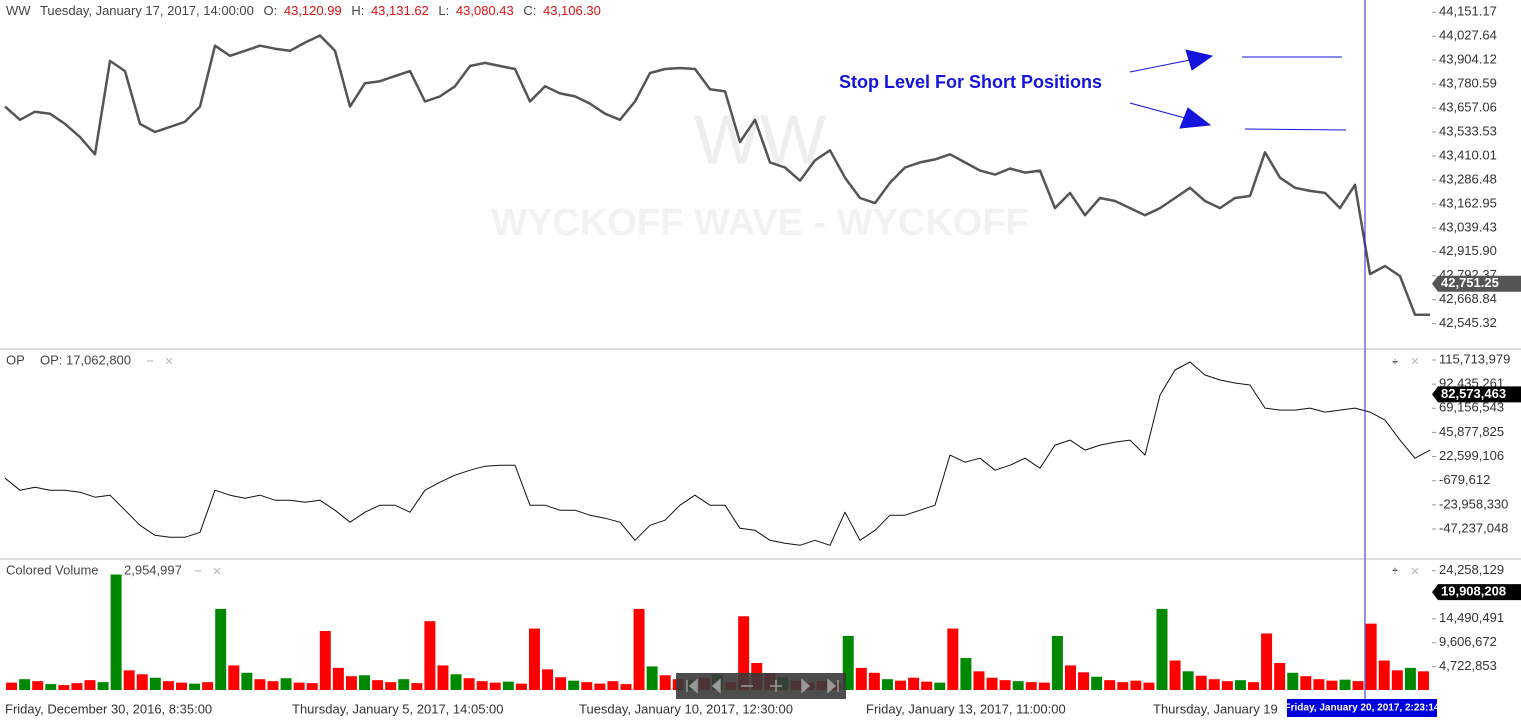  I want to click on y-tick-label: -47,237,048, so click(1473, 527).